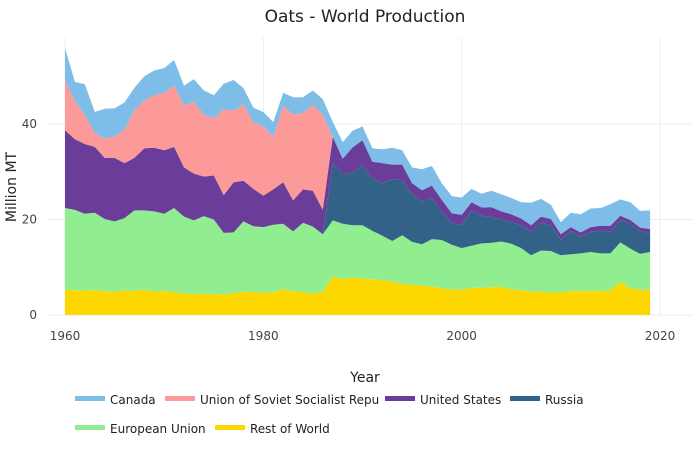 This screenshot has width=700, height=450. Describe the element at coordinates (263, 336) in the screenshot. I see `x-tick-label: 1980` at that location.